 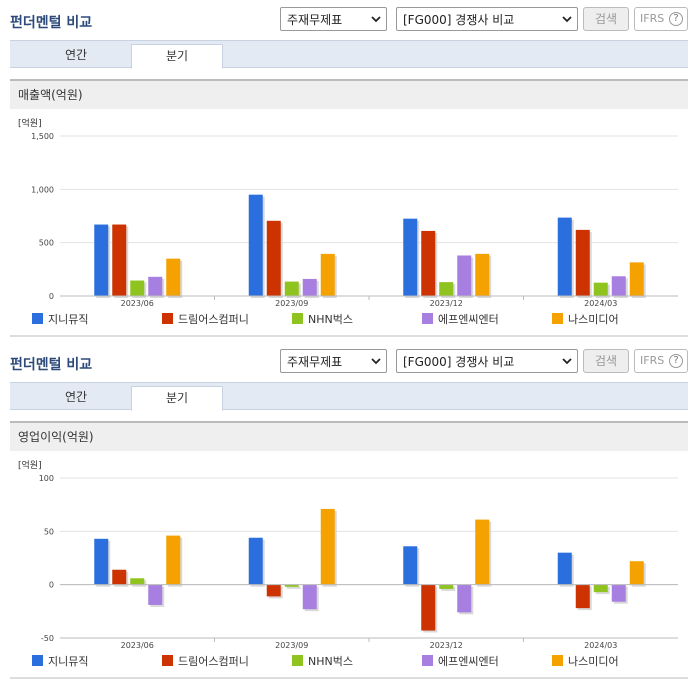 I want to click on bar-shadow, so click(x=293, y=587).